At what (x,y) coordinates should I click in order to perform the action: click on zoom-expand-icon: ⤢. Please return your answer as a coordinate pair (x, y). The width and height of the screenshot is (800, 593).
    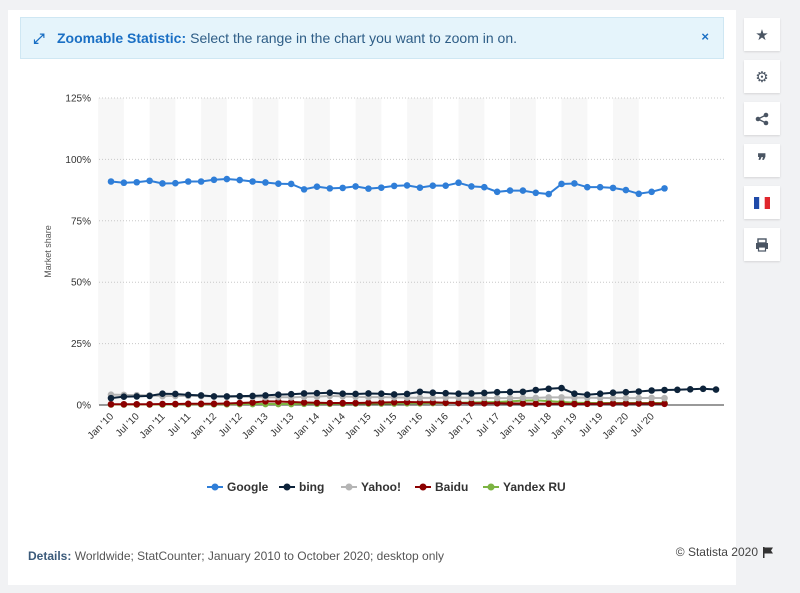
    Looking at the image, I should click on (39, 37).